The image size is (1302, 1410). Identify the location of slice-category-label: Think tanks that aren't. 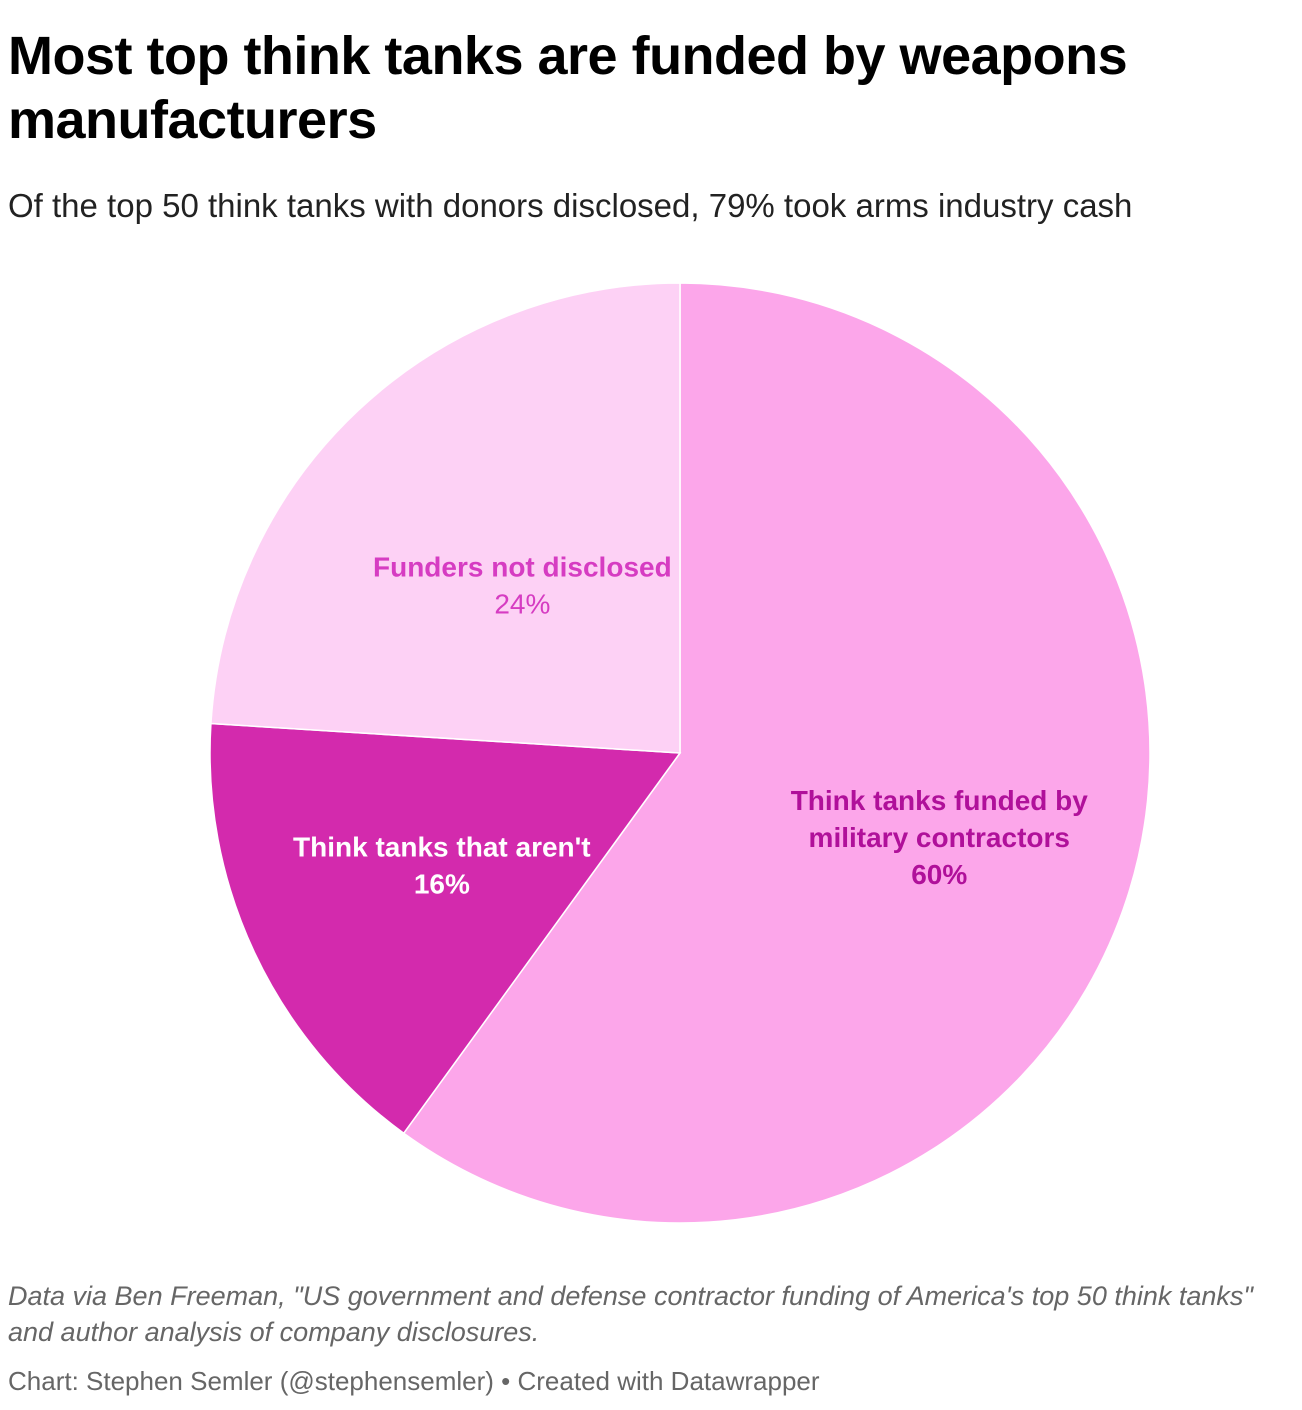
(442, 847).